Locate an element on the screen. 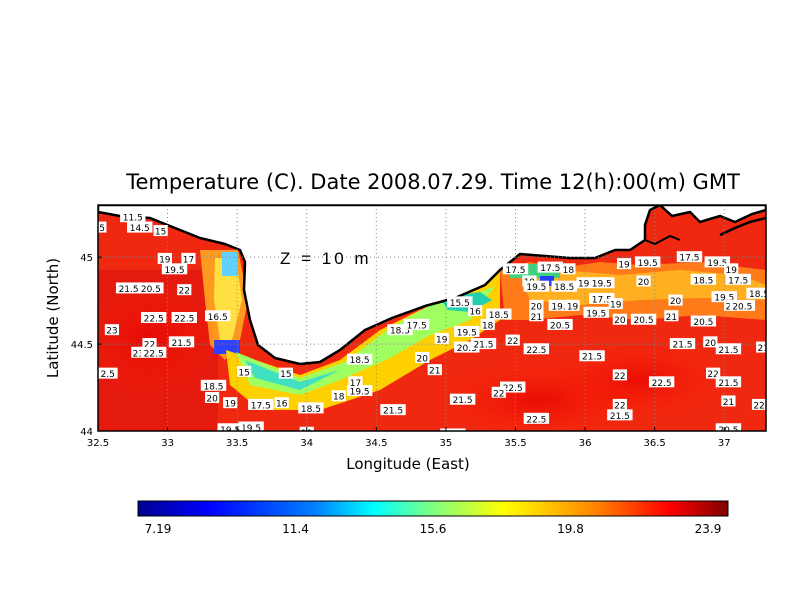  contour-label: 23 is located at coordinates (112, 330).